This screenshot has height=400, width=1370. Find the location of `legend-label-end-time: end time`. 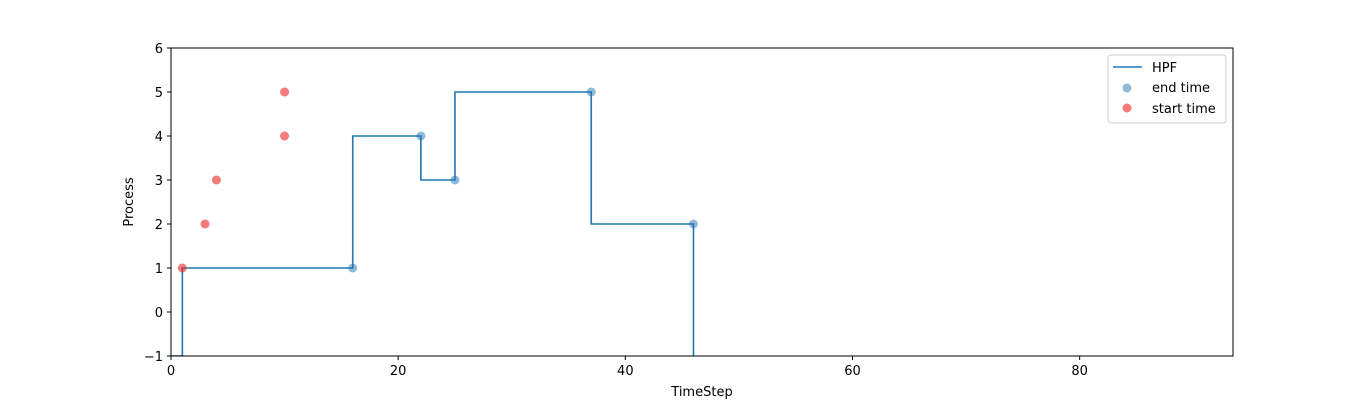

legend-label-end-time: end time is located at coordinates (1181, 88).